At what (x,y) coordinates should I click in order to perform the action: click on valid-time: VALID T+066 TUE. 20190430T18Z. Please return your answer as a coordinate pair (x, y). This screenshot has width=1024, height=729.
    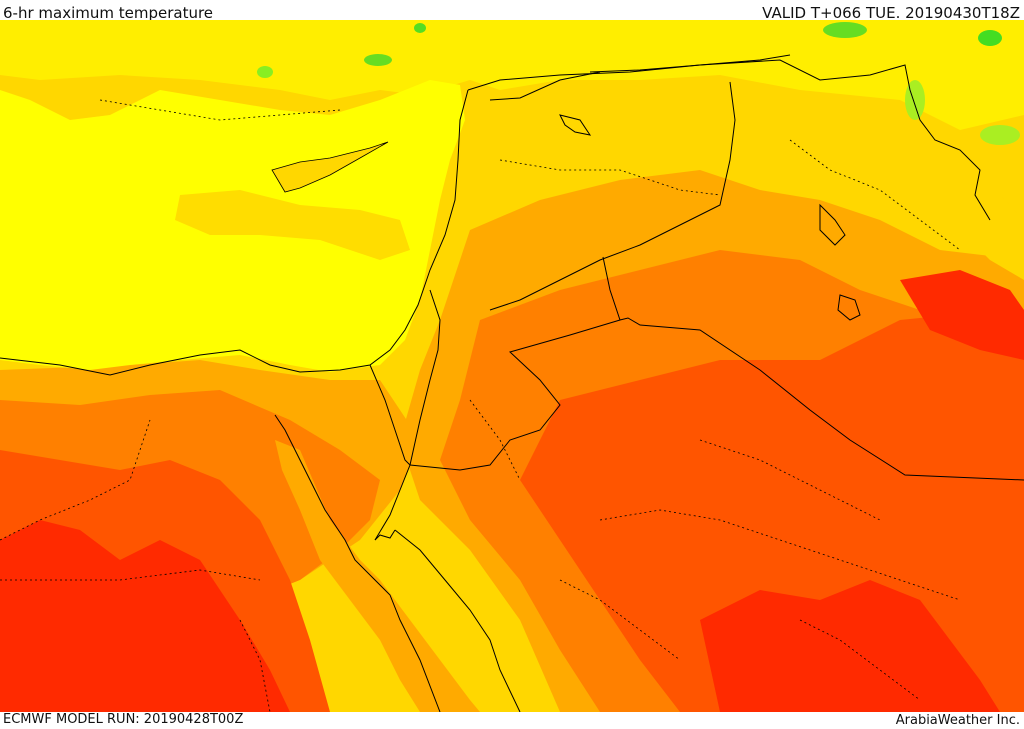
    Looking at the image, I should click on (891, 13).